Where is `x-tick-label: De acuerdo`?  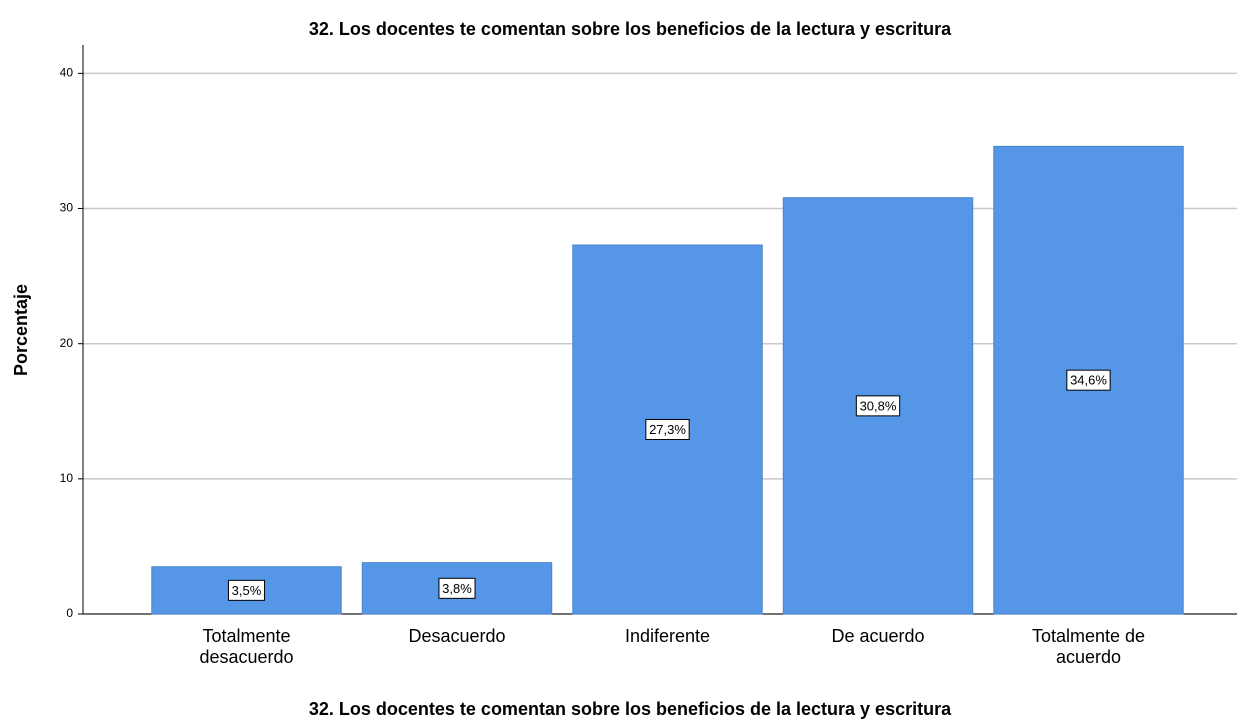
x-tick-label: De acuerdo is located at coordinates (878, 636).